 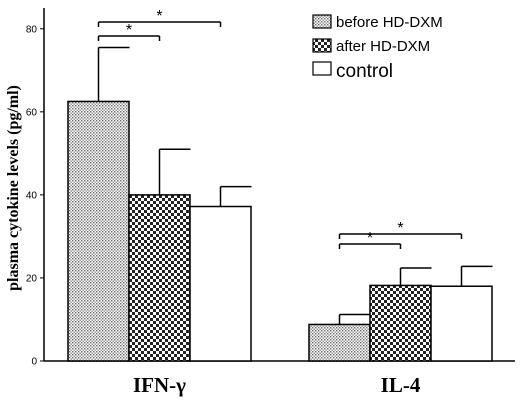 I want to click on y-tick-label: 20, so click(x=32, y=278).